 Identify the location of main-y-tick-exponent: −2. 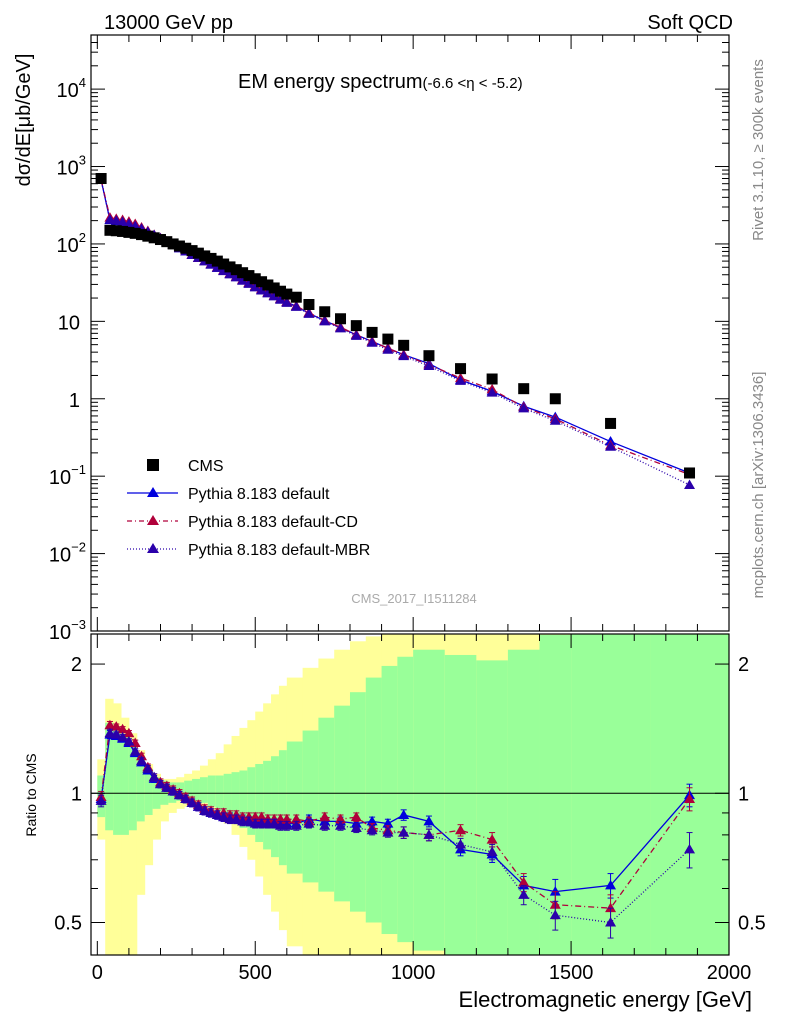
(78, 547).